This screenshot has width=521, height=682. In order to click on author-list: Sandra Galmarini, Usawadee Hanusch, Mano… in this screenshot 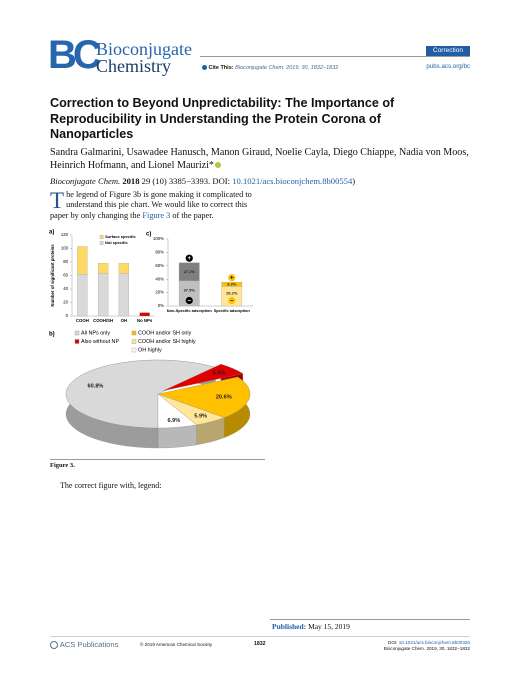, I will do `click(259, 159)`.